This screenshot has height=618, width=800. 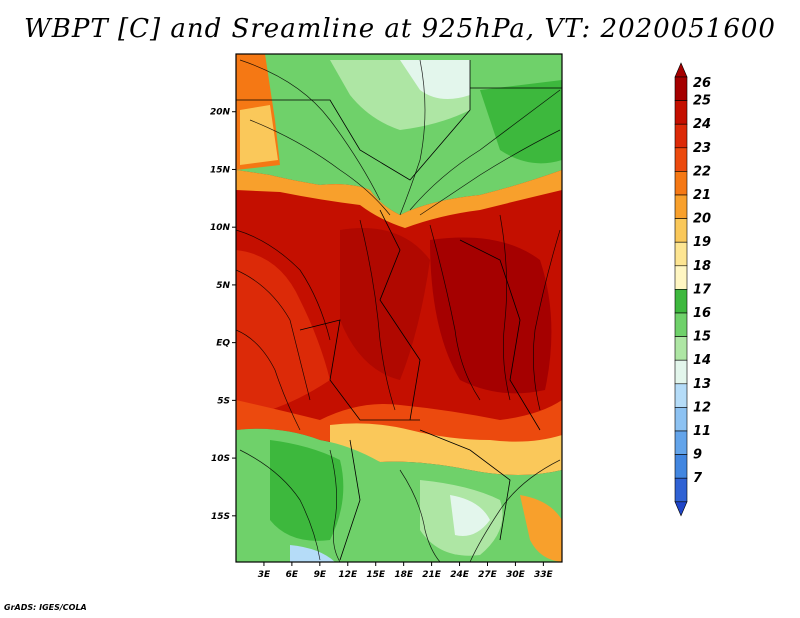 What do you see at coordinates (681, 509) in the screenshot?
I see `colorbar-bottom-arrow` at bounding box center [681, 509].